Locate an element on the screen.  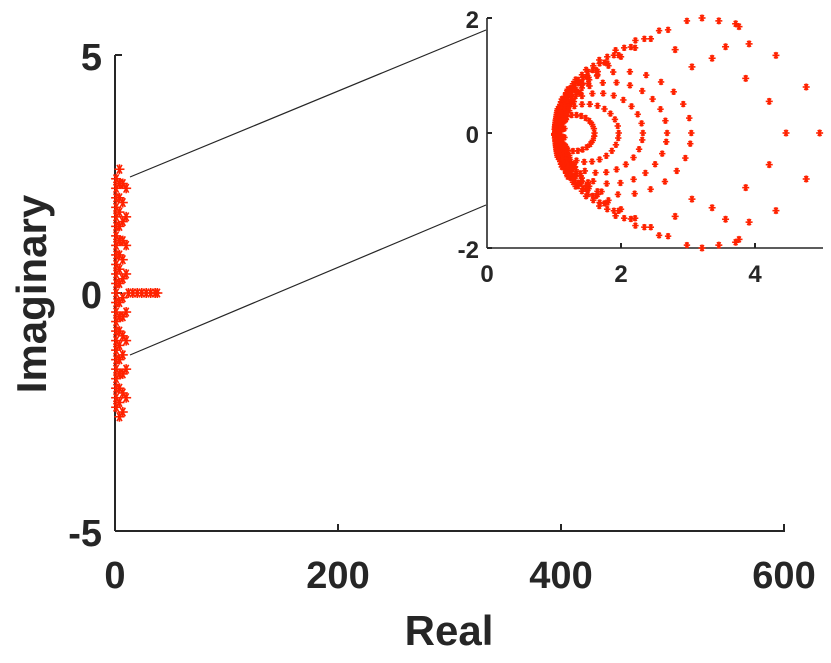
main-y-tick-label: 0 is located at coordinates (91, 296).